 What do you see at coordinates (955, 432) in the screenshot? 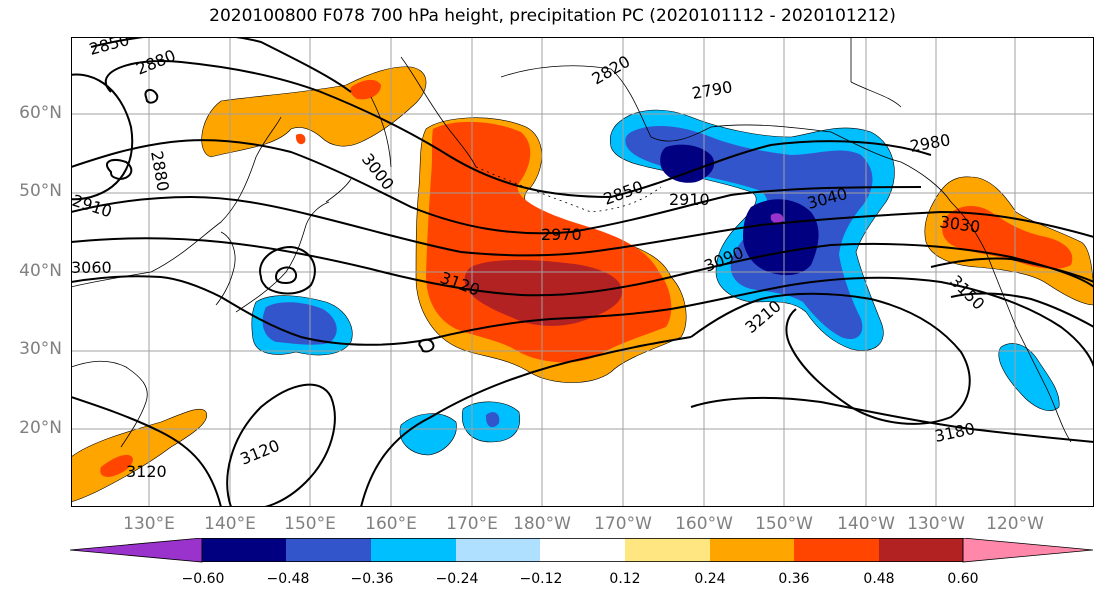
I see `contour-label: 3180` at bounding box center [955, 432].